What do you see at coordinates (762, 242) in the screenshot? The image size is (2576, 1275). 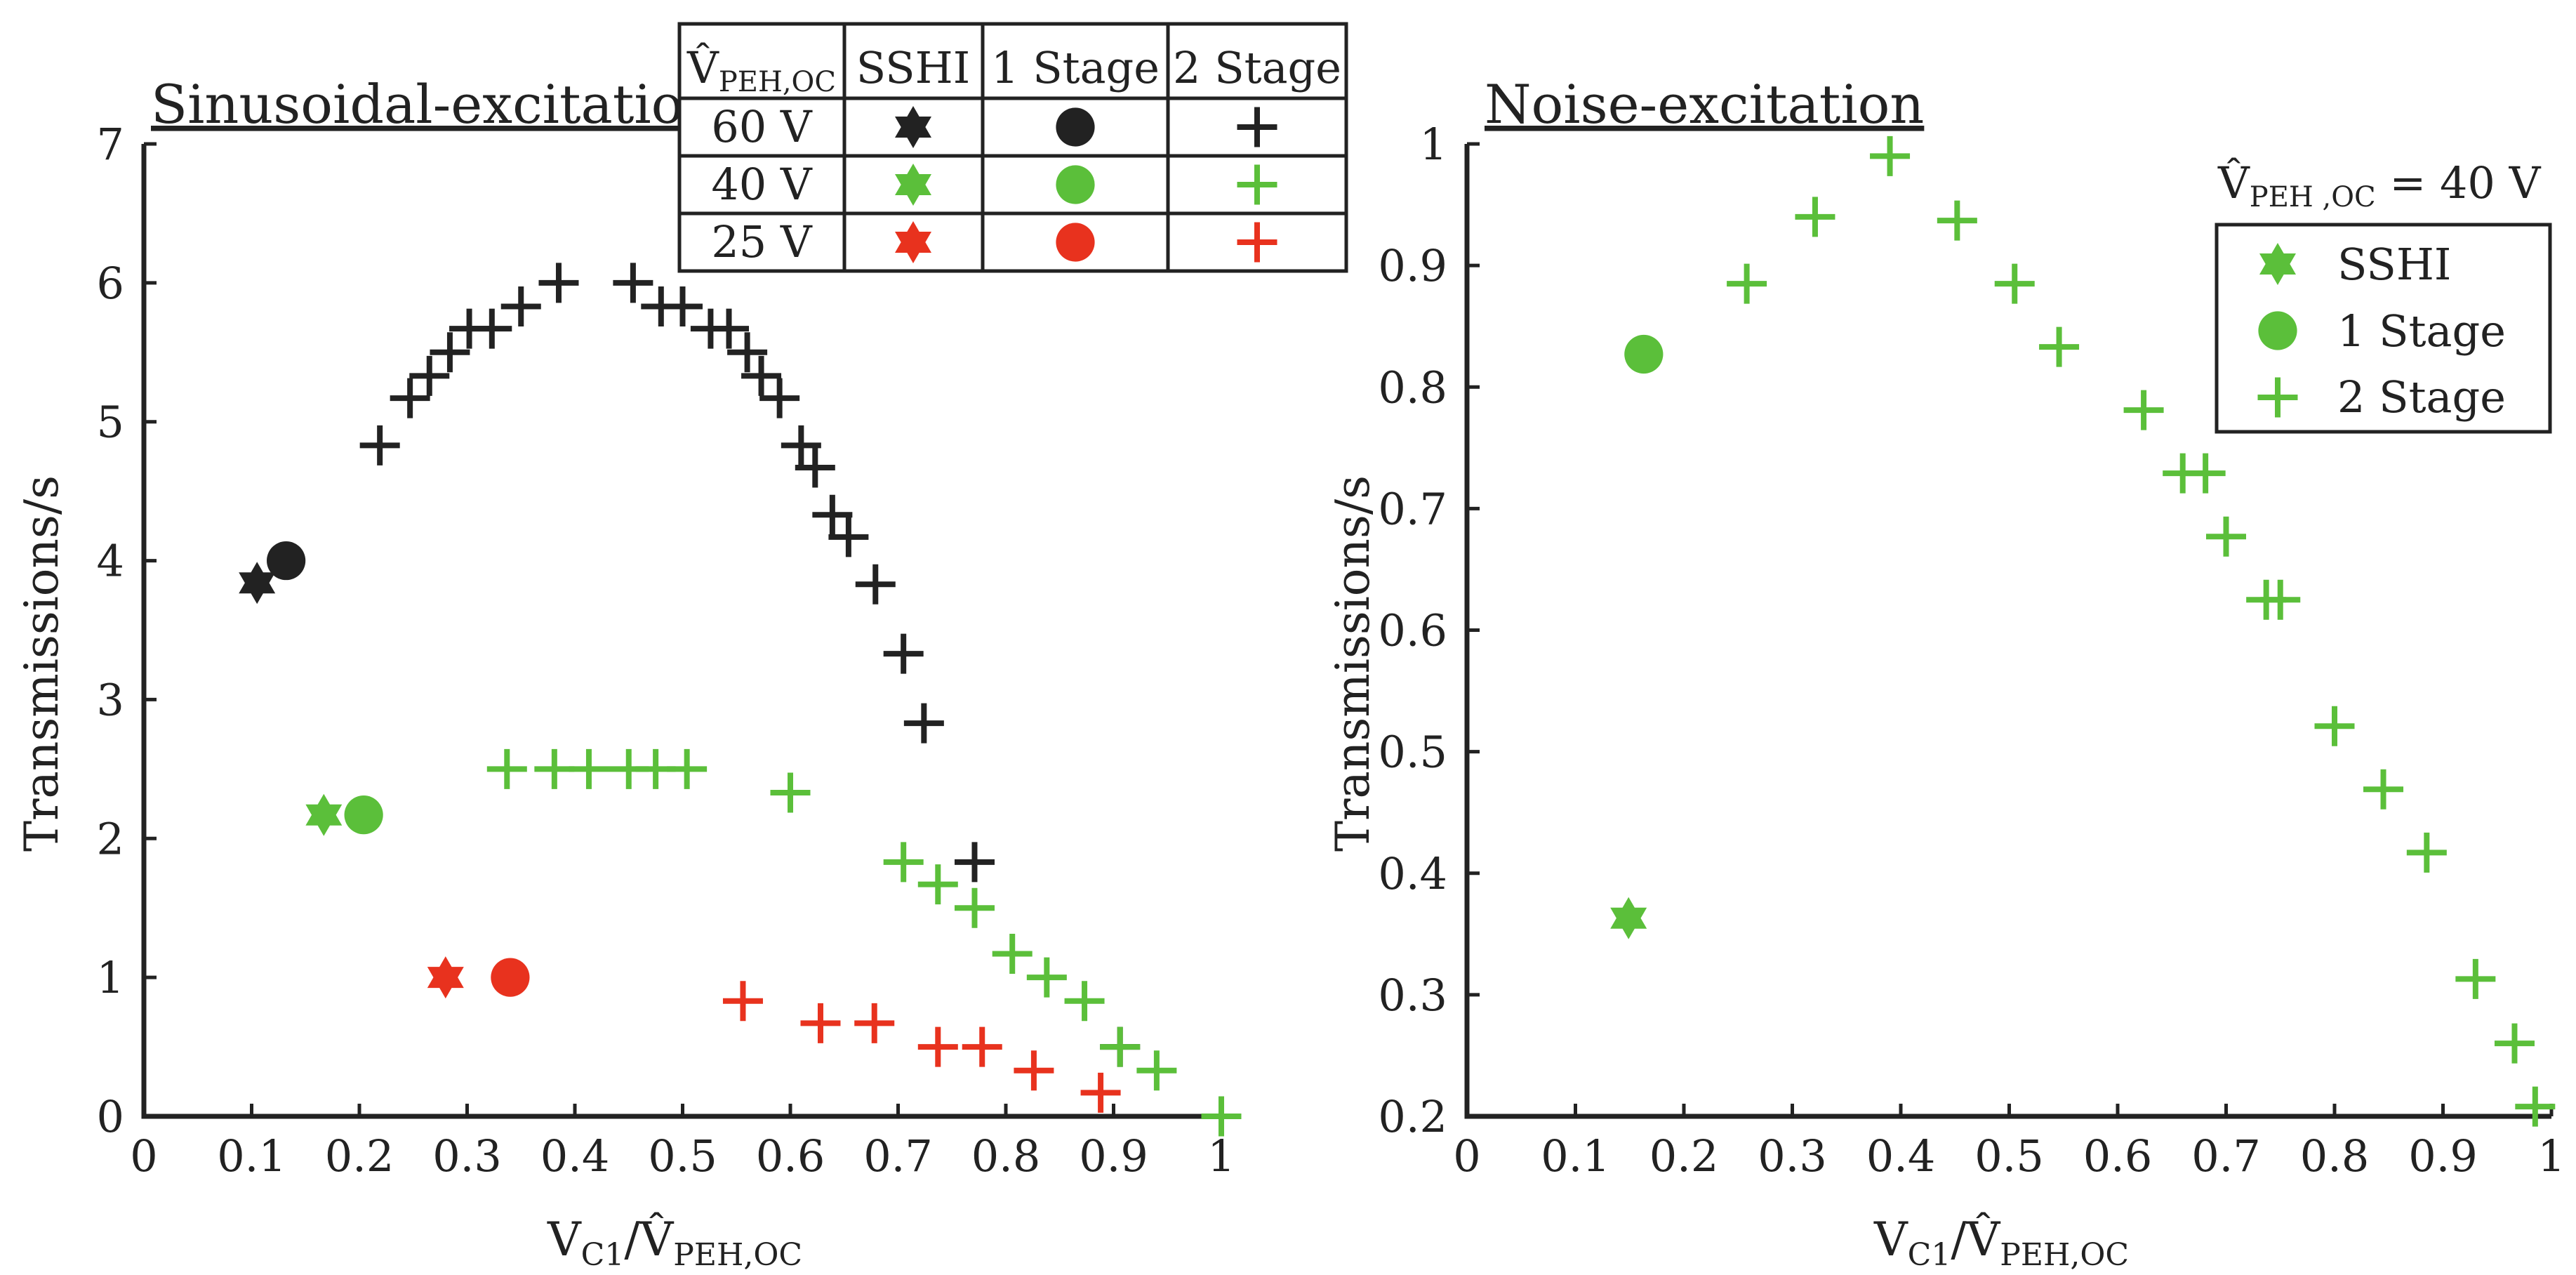 I see `table-row-25v: 25 V` at bounding box center [762, 242].